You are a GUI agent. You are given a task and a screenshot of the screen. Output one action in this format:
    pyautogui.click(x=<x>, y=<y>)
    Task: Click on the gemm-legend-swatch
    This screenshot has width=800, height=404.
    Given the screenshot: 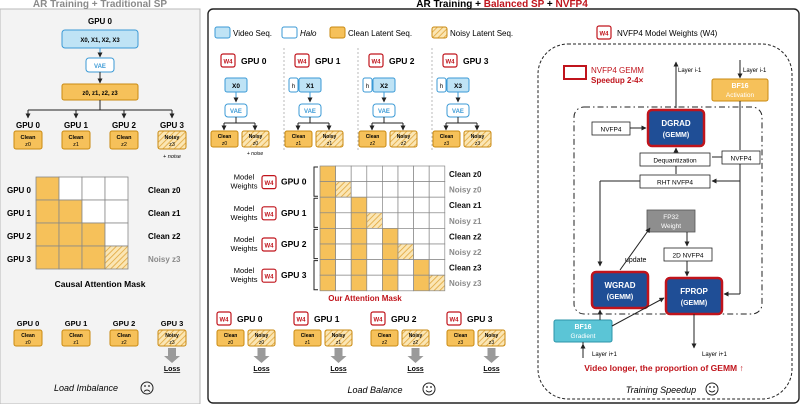 What is the action you would take?
    pyautogui.click(x=575, y=72)
    